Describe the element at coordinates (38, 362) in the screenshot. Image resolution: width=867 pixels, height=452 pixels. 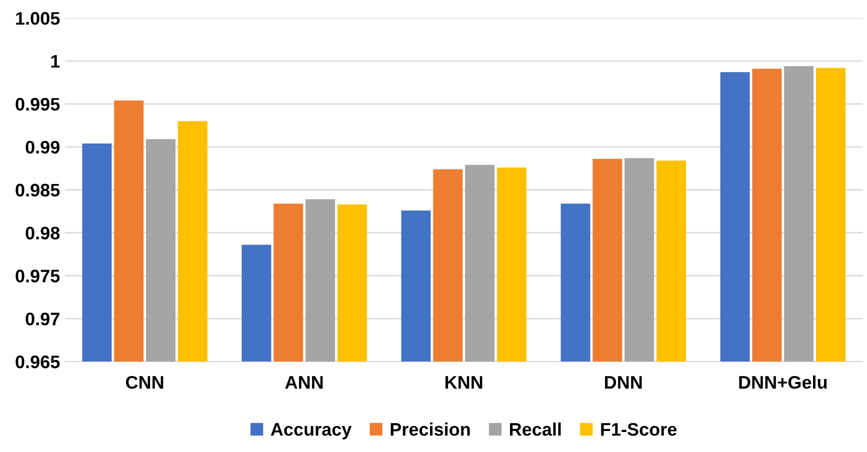
I see `y-tick-label: 0.965` at that location.